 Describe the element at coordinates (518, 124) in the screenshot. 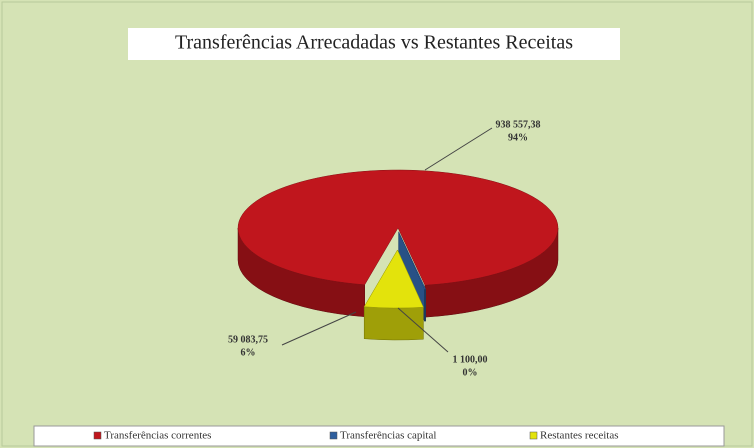

I see `data-label: 938 557,38` at that location.